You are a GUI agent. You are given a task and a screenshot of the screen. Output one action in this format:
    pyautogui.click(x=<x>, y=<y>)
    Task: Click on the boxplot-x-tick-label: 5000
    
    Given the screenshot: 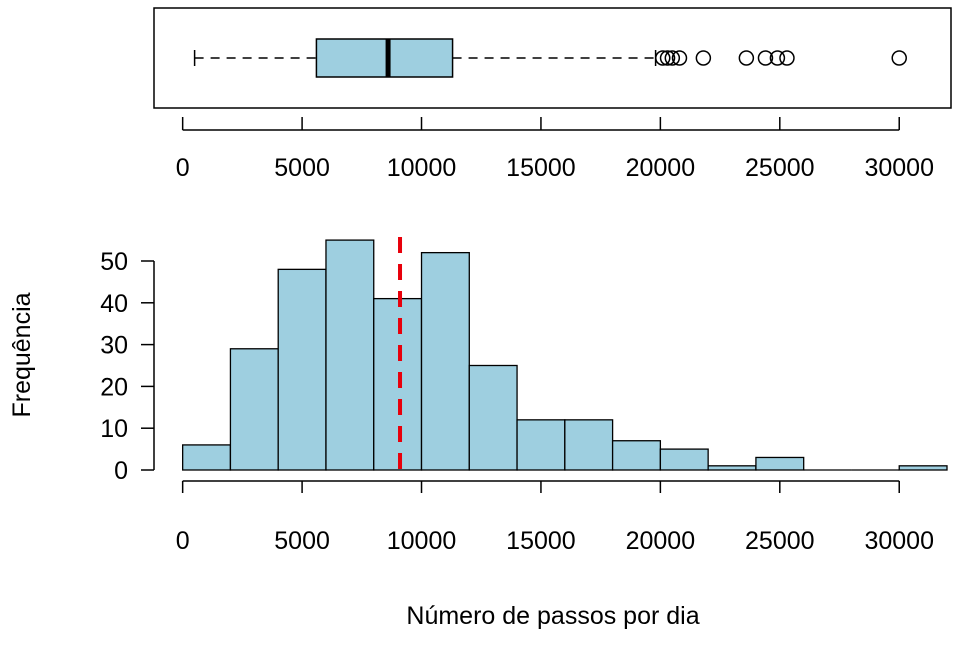 What is the action you would take?
    pyautogui.click(x=302, y=168)
    